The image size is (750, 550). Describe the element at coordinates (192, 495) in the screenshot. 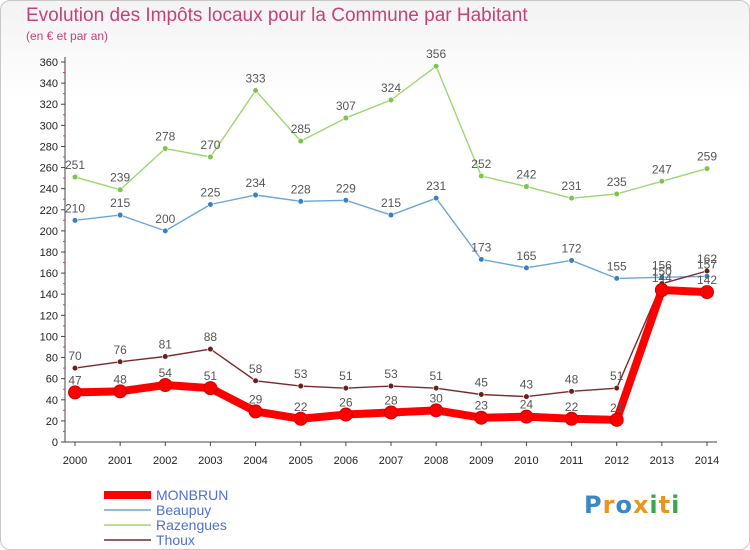

I see `legend-label-monbrun: MONBRUN` at that location.